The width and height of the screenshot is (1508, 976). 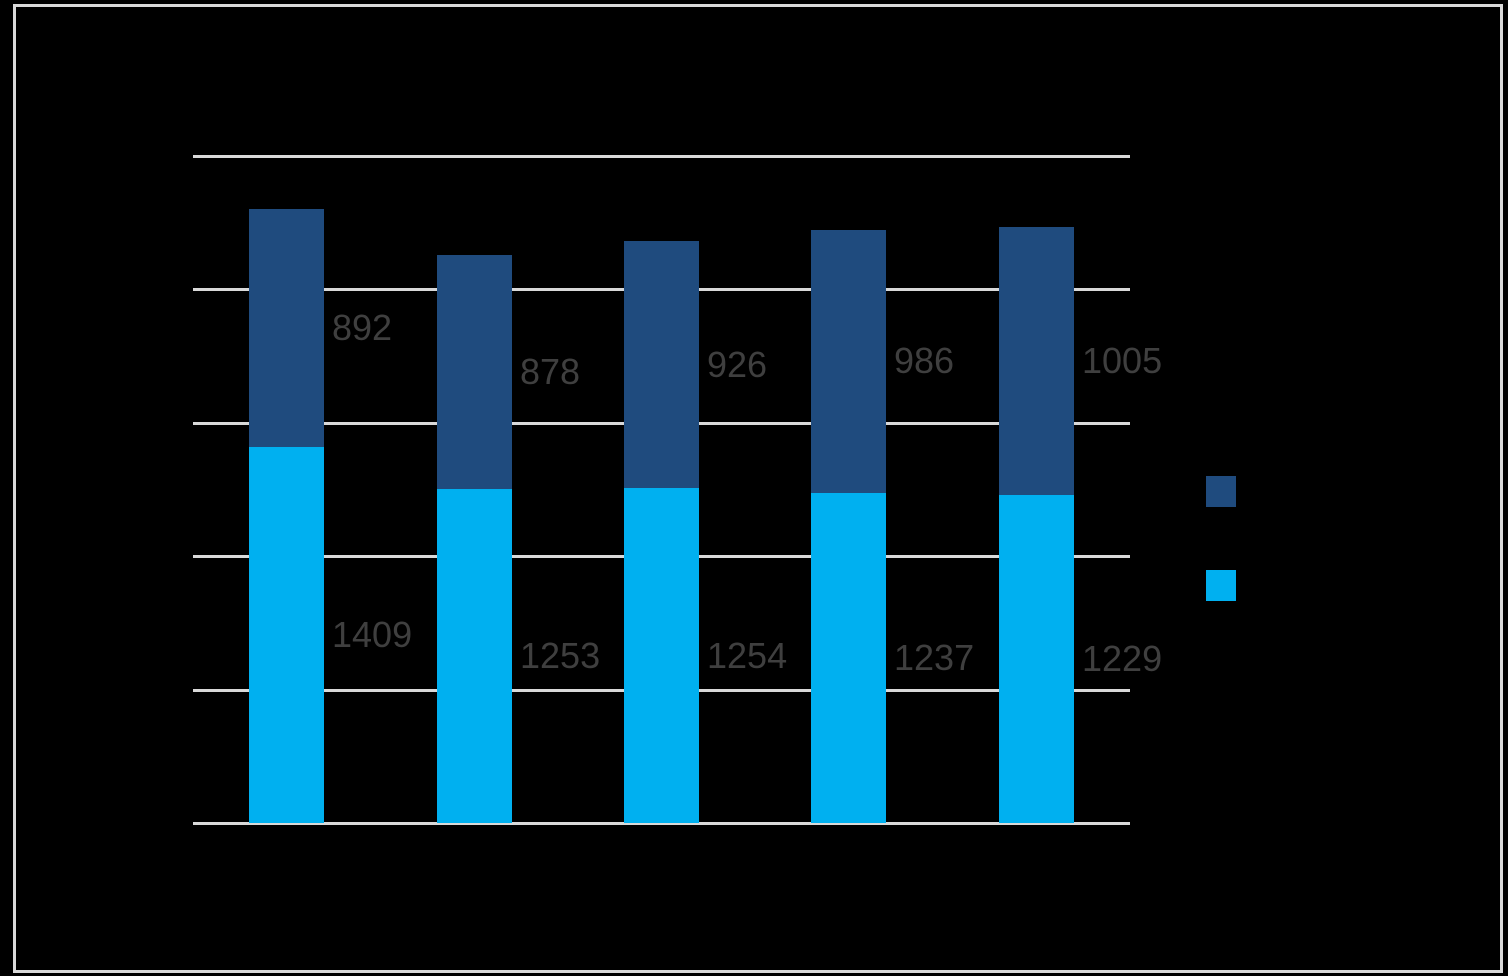 I want to click on data-label-top-segment: 926, so click(x=737, y=364).